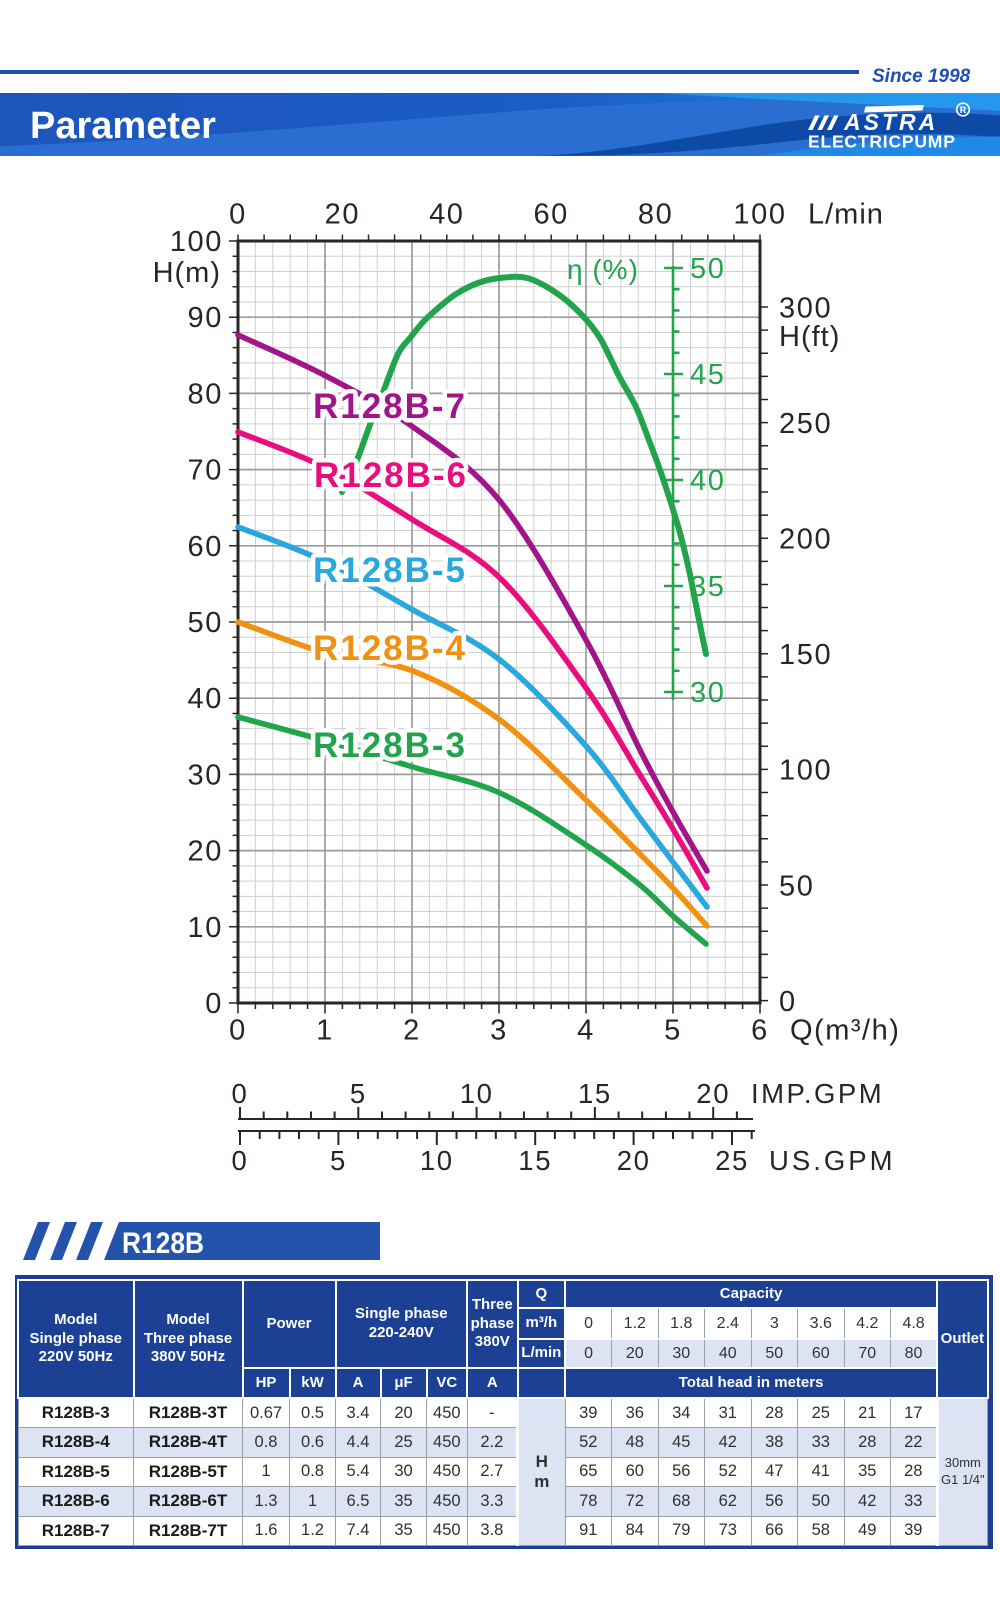 This screenshot has width=1000, height=1622. I want to click on svg-text: R128B-4, so click(390, 648).